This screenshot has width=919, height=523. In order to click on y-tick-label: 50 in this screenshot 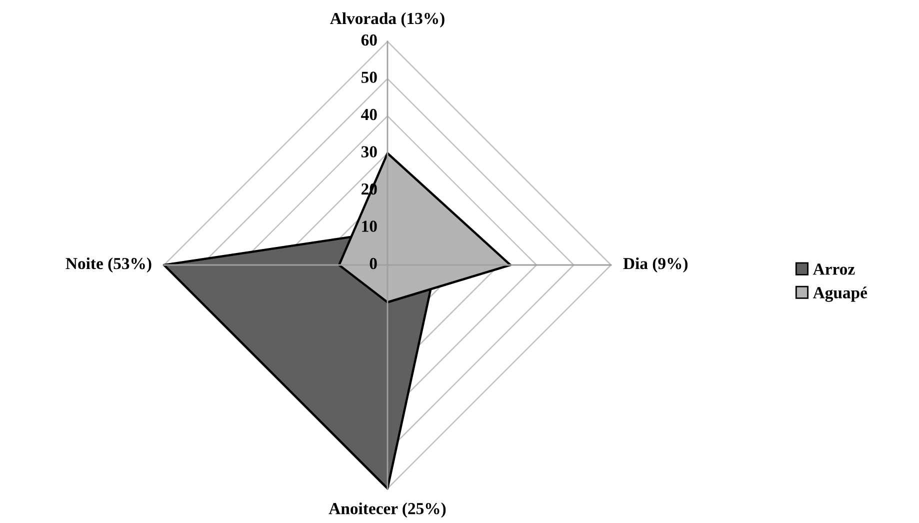, I will do `click(369, 77)`.